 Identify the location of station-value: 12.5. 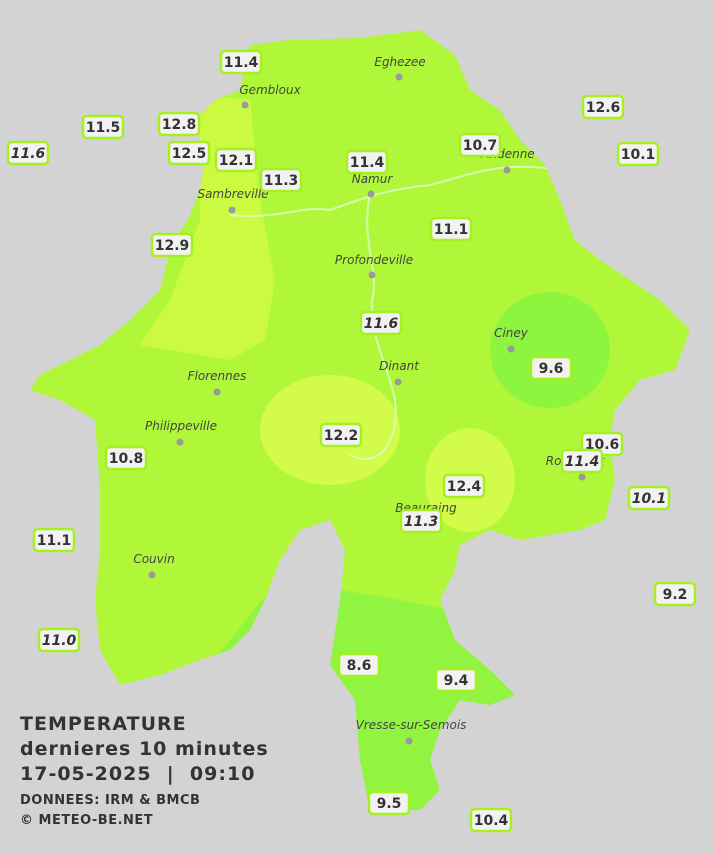
(189, 154).